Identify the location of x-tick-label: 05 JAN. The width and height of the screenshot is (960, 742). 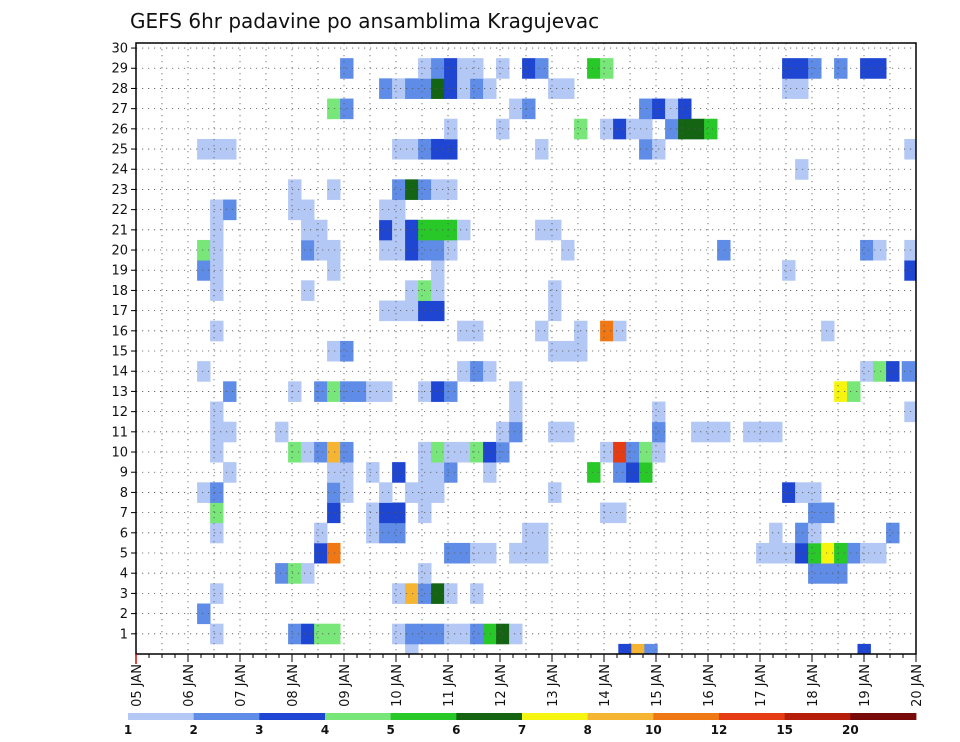
(137, 685).